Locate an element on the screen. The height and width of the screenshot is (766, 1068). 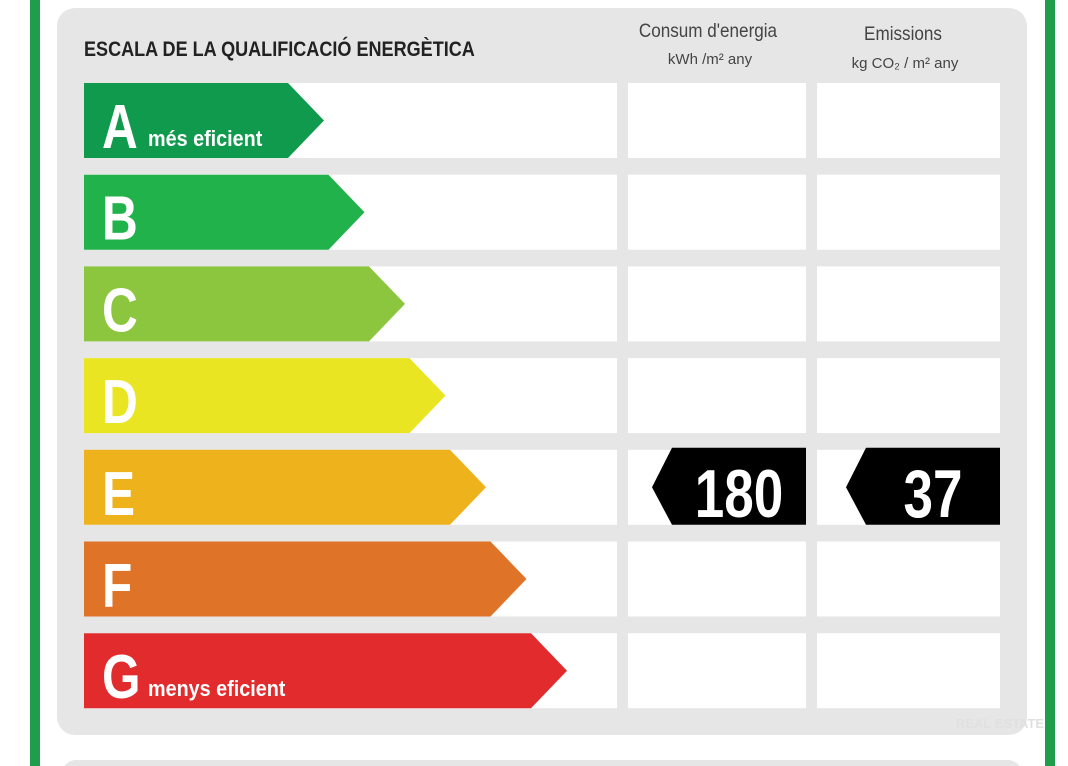
rating-label: més eficient is located at coordinates (205, 139).